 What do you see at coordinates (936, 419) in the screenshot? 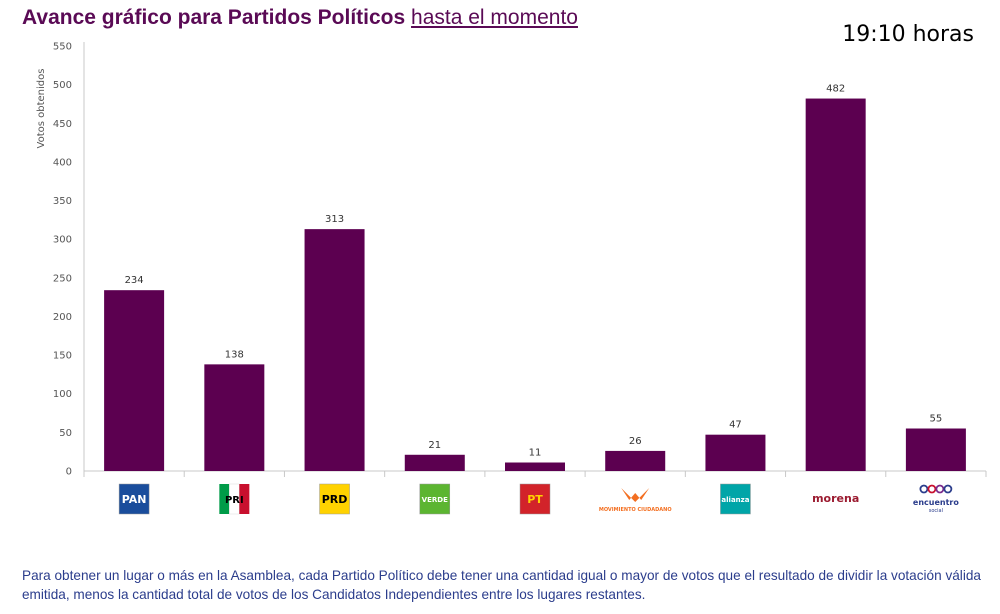
I see `bar-value-label: 55` at bounding box center [936, 419].